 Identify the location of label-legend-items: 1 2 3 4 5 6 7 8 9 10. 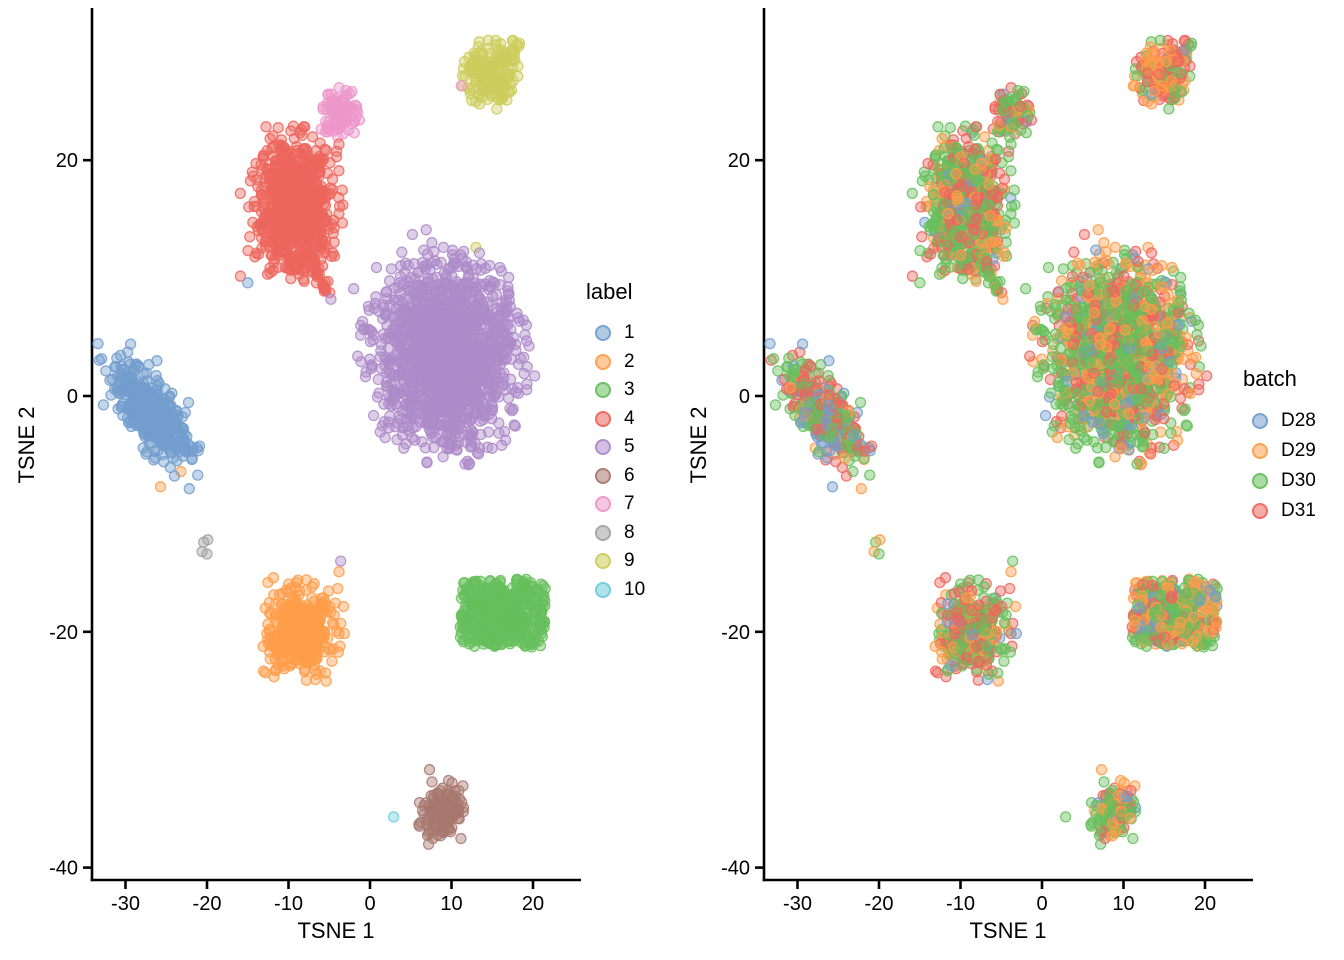
(615, 461).